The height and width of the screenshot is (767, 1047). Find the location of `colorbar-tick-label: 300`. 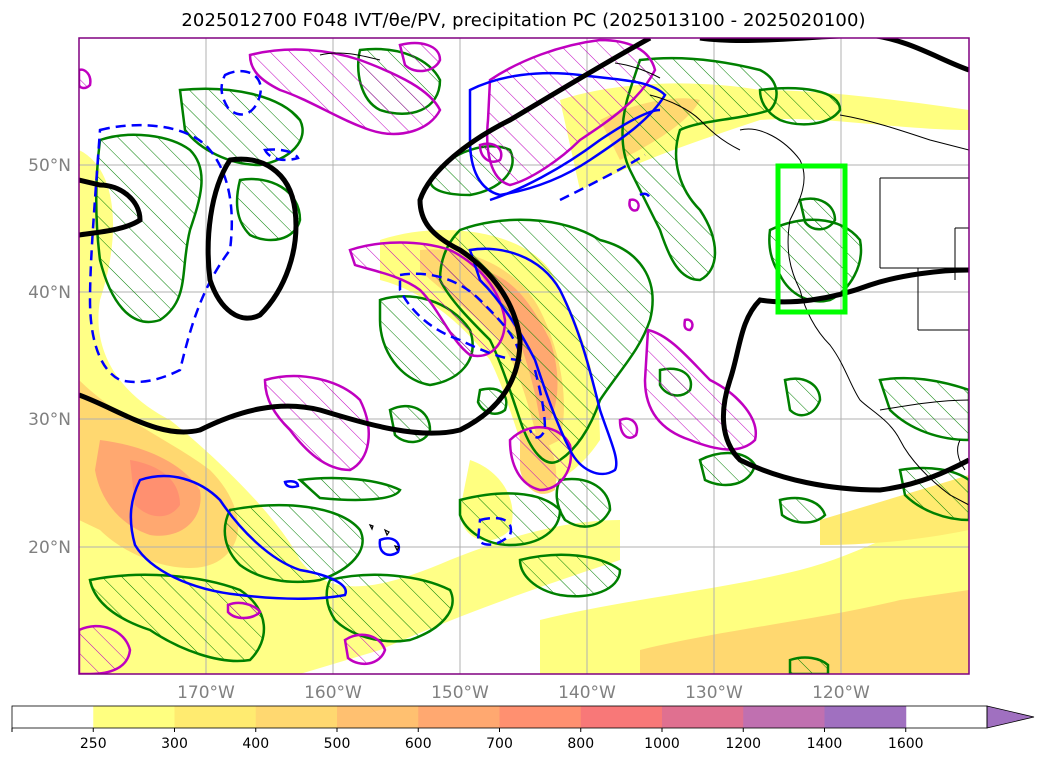

colorbar-tick-label: 300 is located at coordinates (174, 744).